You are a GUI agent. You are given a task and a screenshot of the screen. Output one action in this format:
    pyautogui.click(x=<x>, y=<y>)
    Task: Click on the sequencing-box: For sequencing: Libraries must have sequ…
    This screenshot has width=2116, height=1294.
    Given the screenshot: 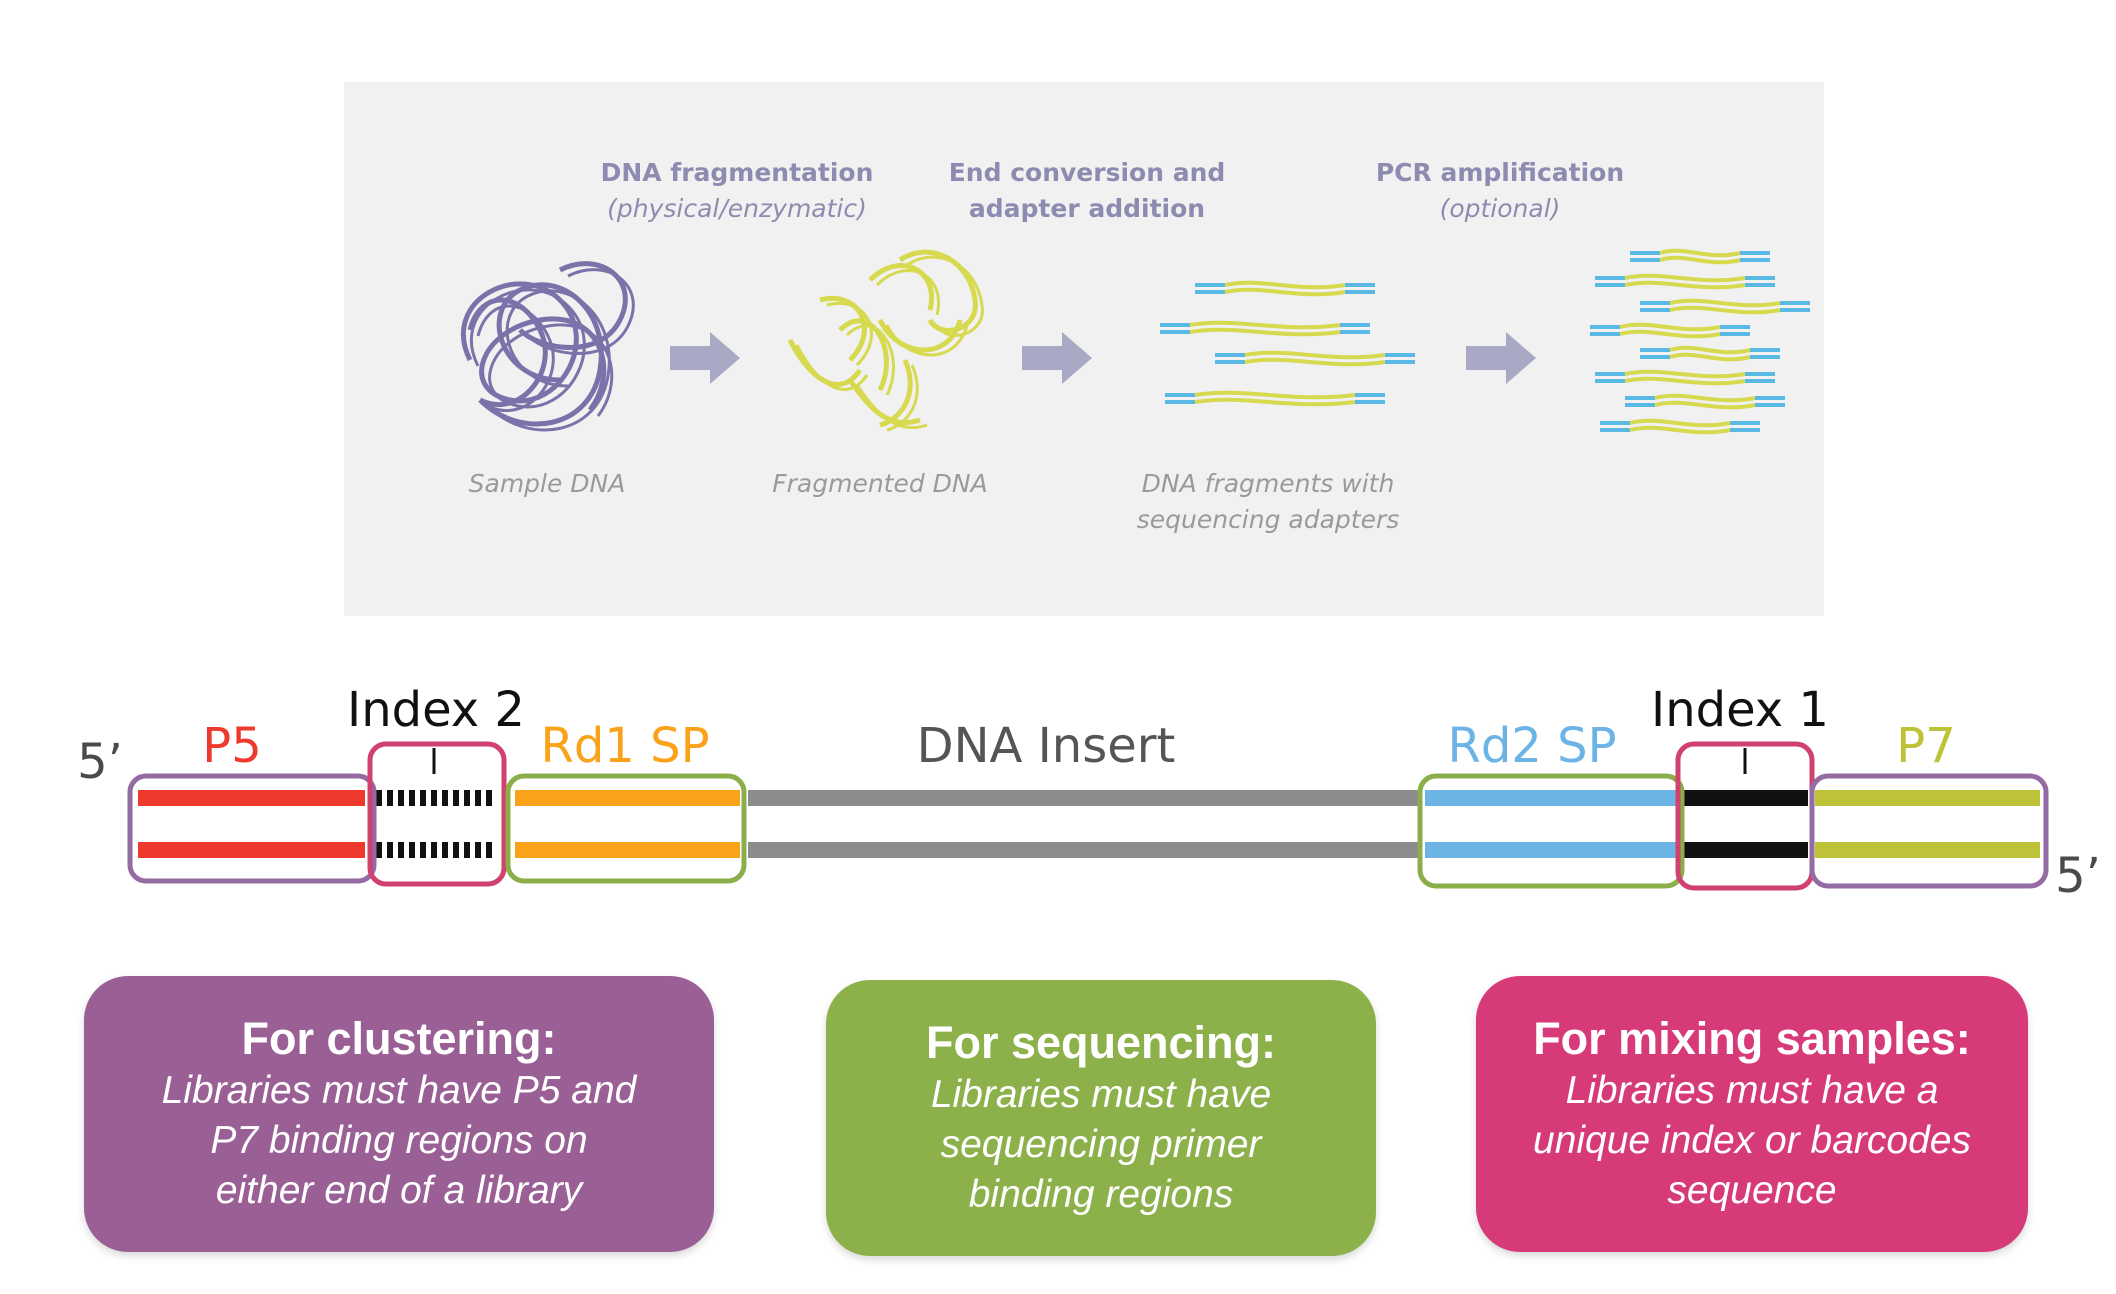 What is the action you would take?
    pyautogui.click(x=1101, y=1118)
    